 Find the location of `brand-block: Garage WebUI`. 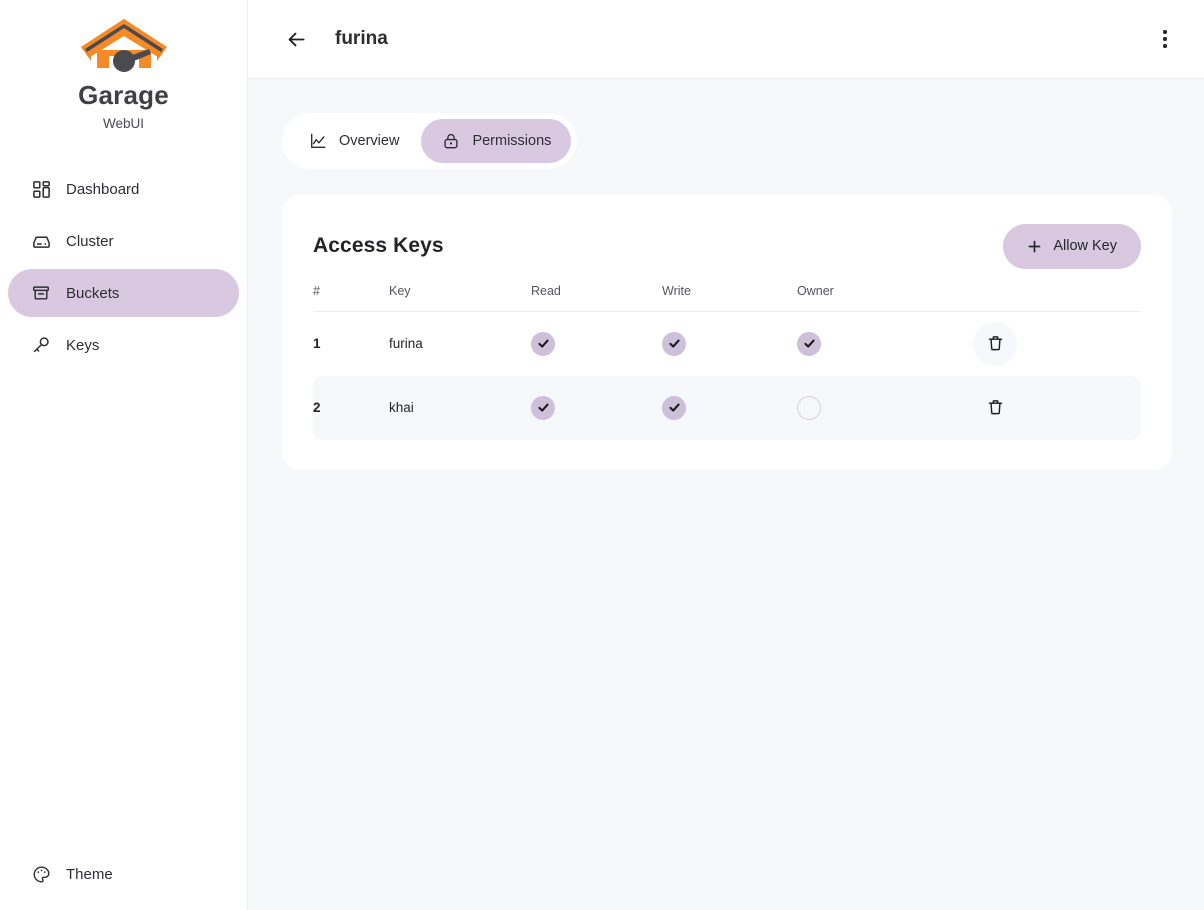

brand-block: Garage WebUI is located at coordinates (123, 65).